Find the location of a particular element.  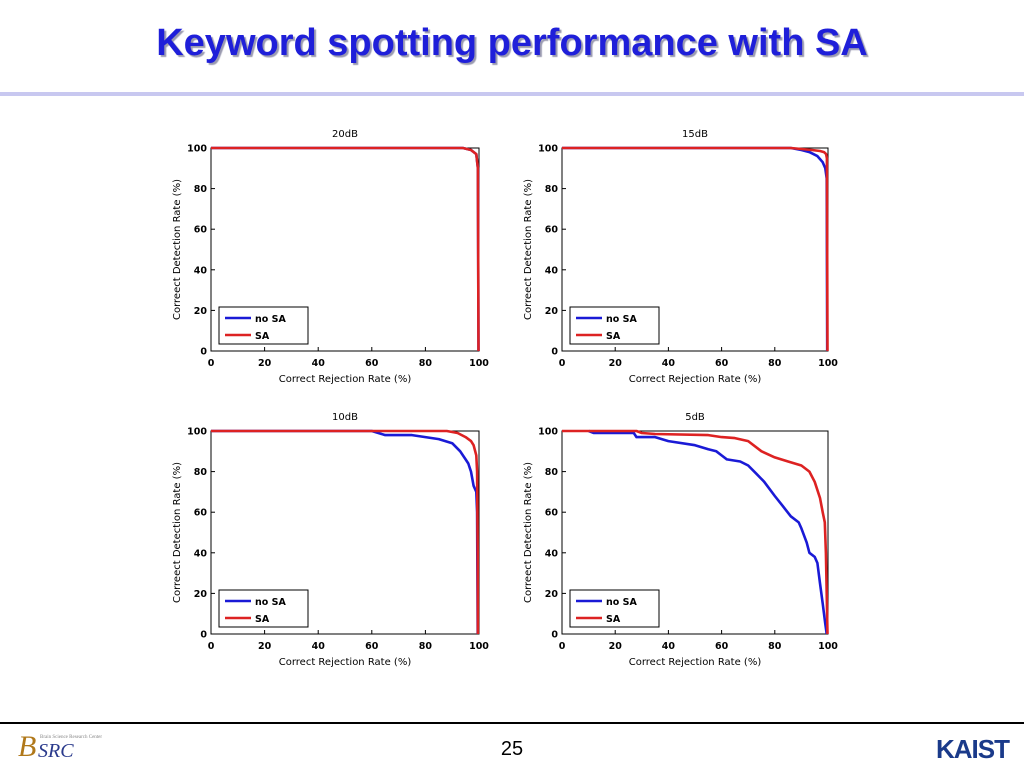

footer-divider is located at coordinates (512, 723).